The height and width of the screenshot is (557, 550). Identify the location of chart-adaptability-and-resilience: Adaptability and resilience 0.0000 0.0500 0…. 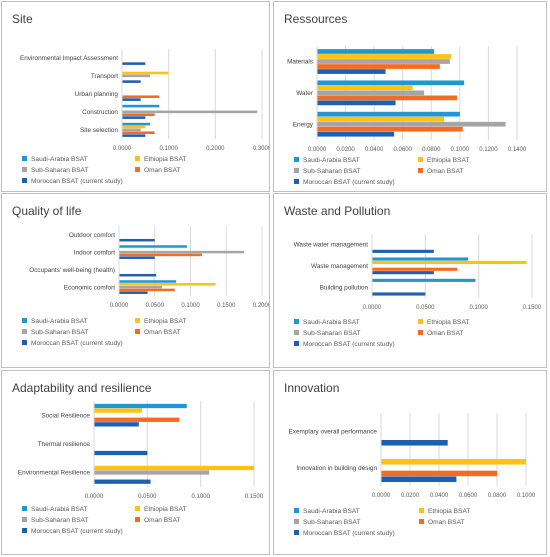
(138, 458).